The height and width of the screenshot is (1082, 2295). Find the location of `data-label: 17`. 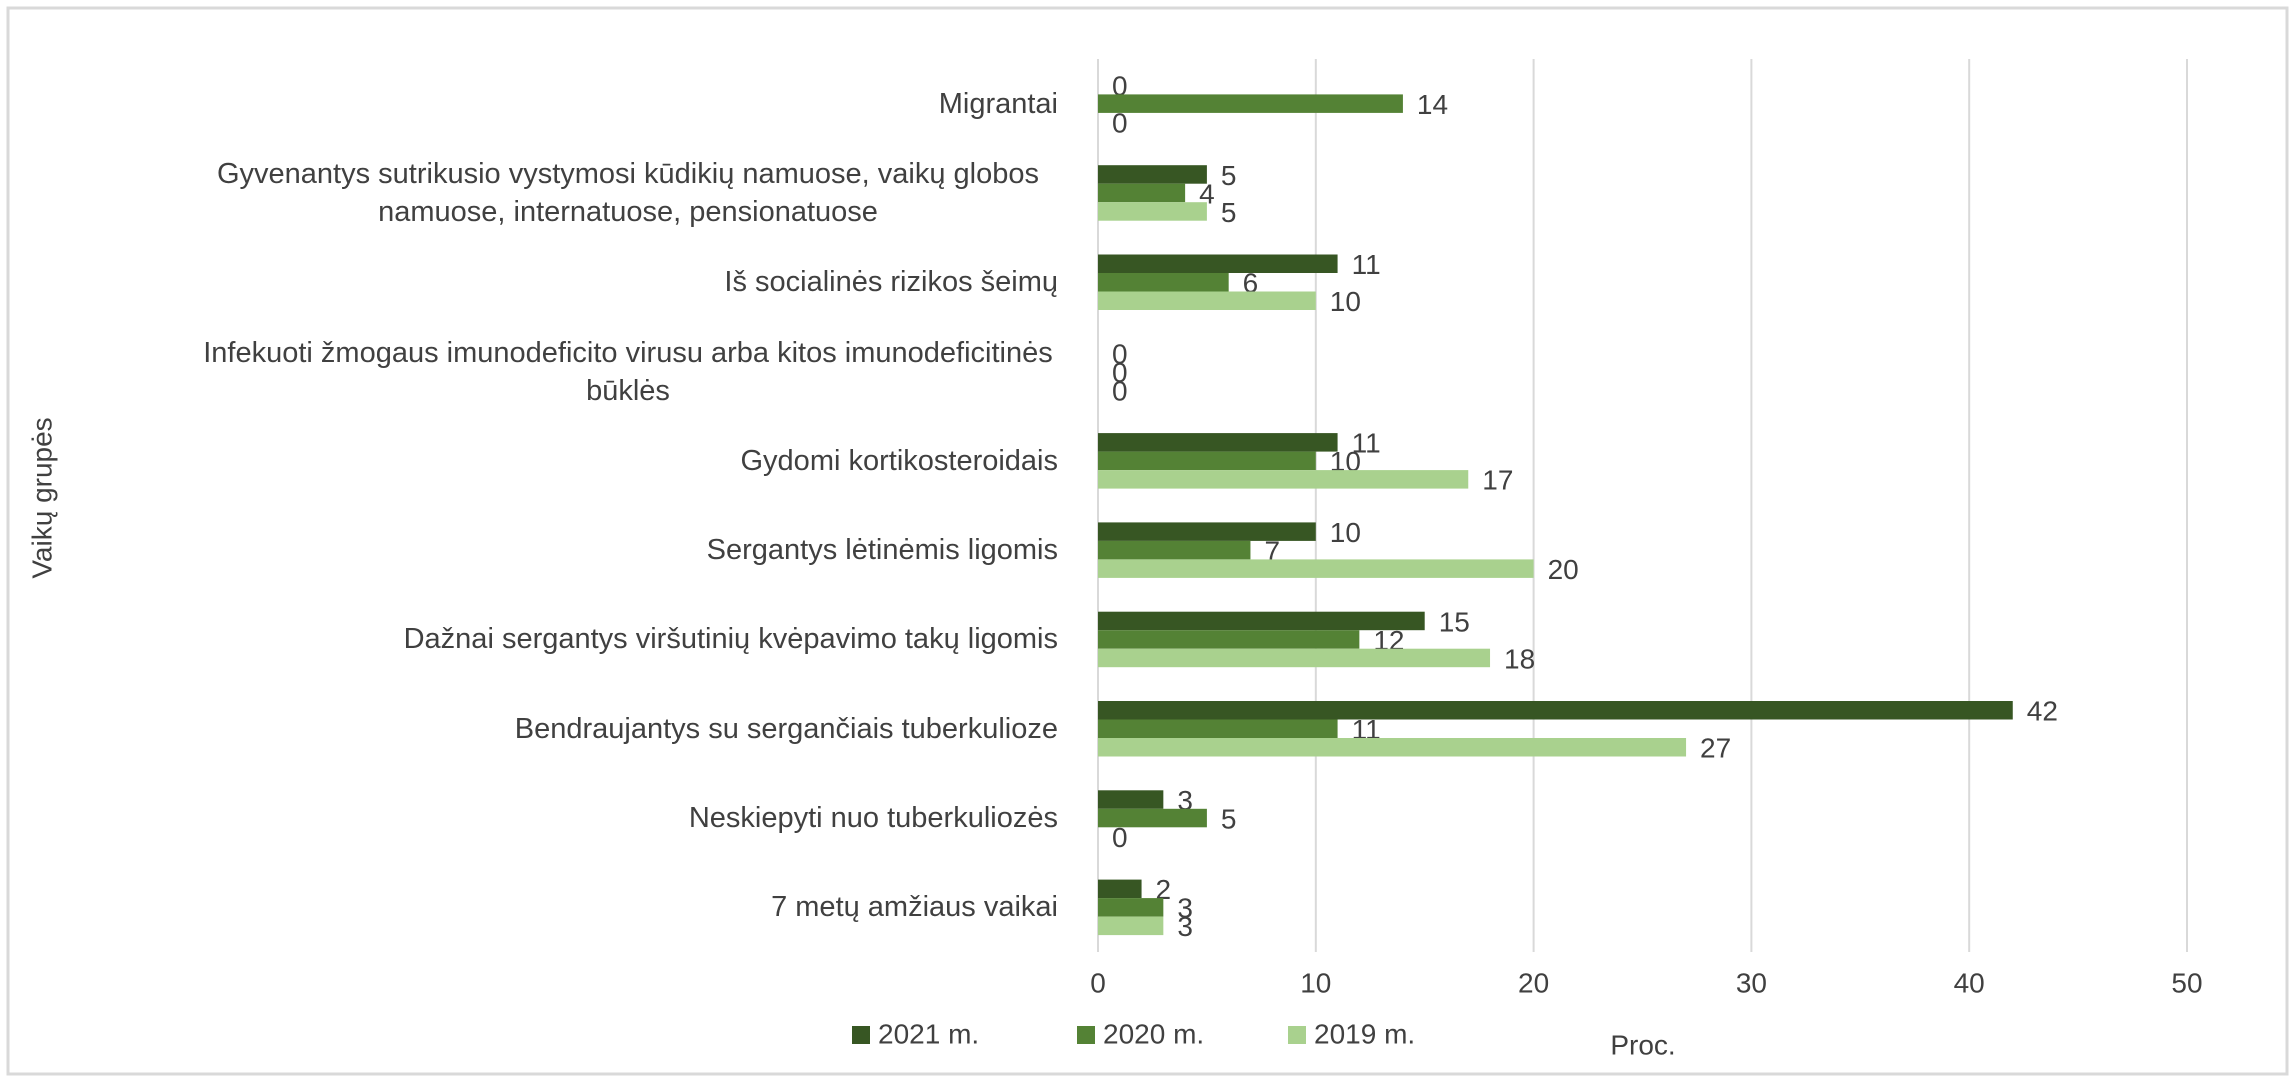

data-label: 17 is located at coordinates (1497, 480).